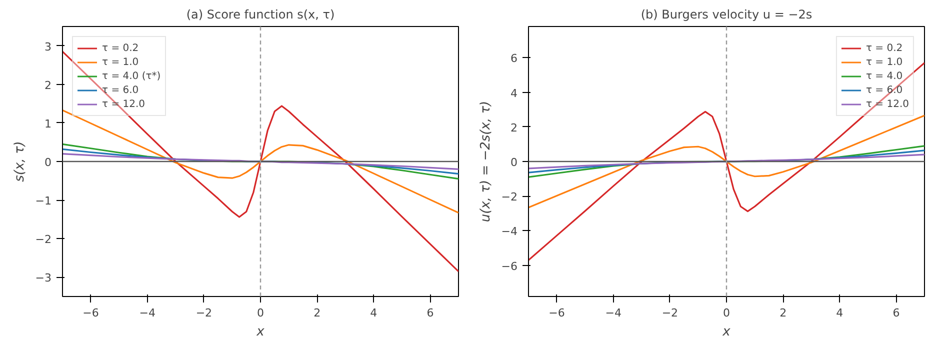 The image size is (932, 342). I want to click on y-tick-label: 6, so click(514, 59).